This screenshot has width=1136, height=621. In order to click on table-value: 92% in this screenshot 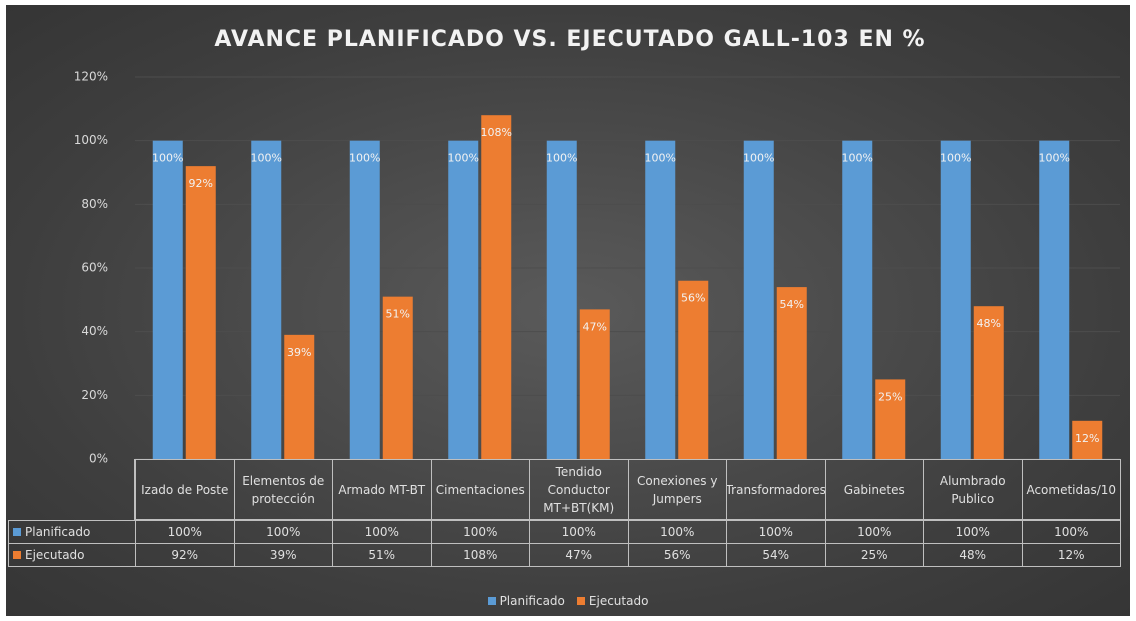, I will do `click(185, 555)`.